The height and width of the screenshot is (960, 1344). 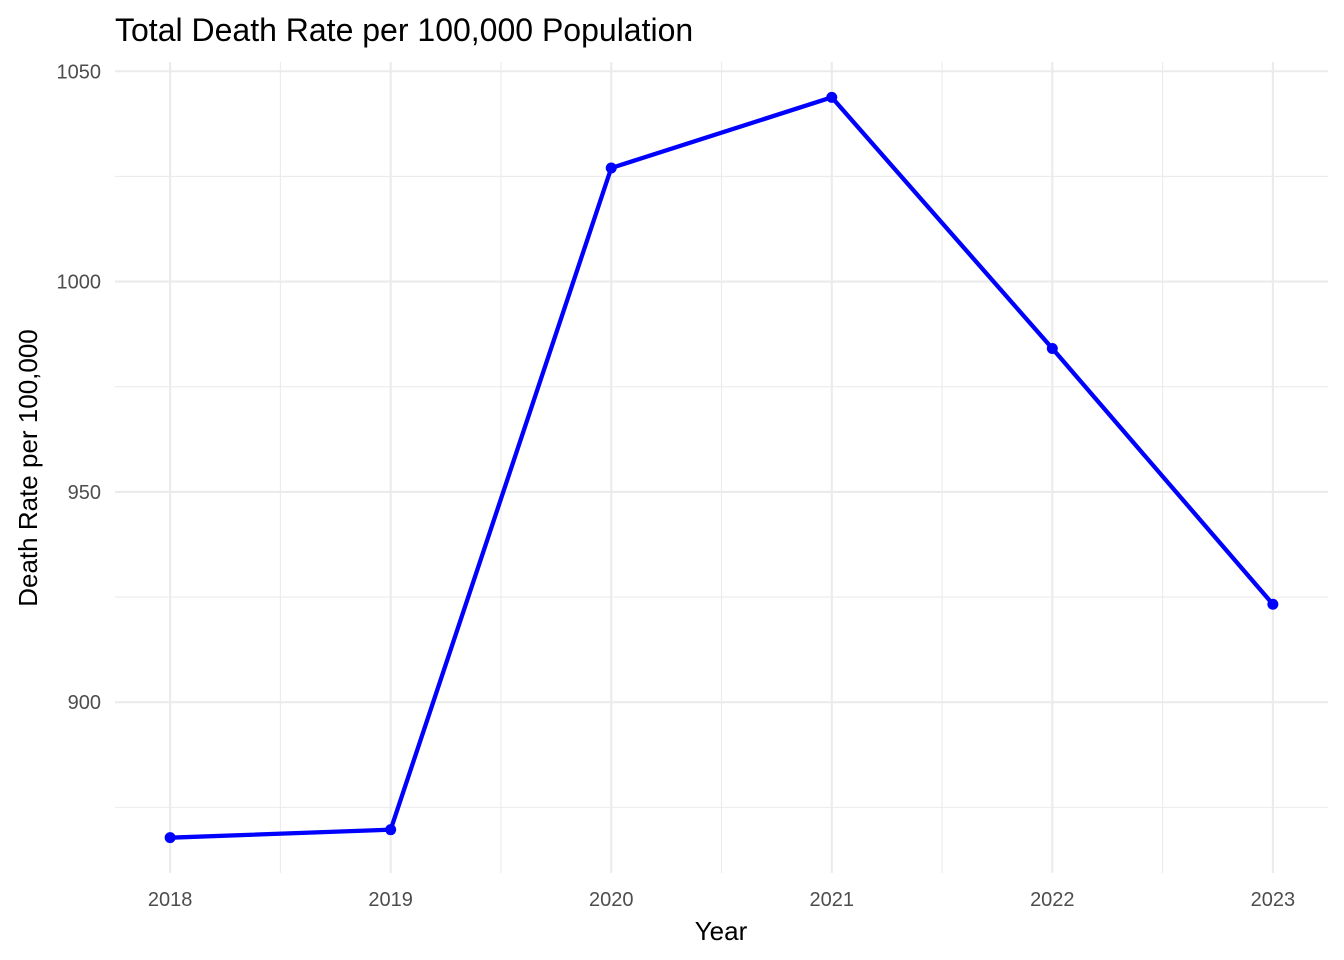 I want to click on x-axis-title: Year, so click(x=721, y=931).